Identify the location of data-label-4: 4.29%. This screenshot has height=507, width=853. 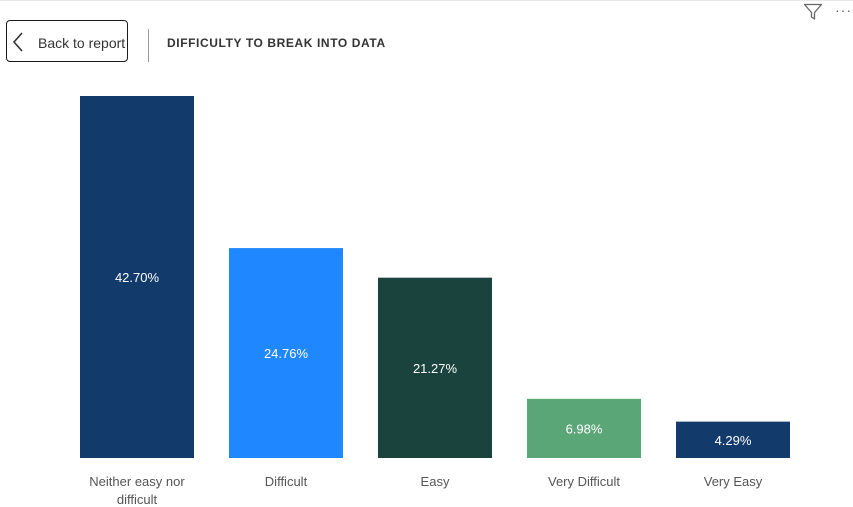
(733, 440).